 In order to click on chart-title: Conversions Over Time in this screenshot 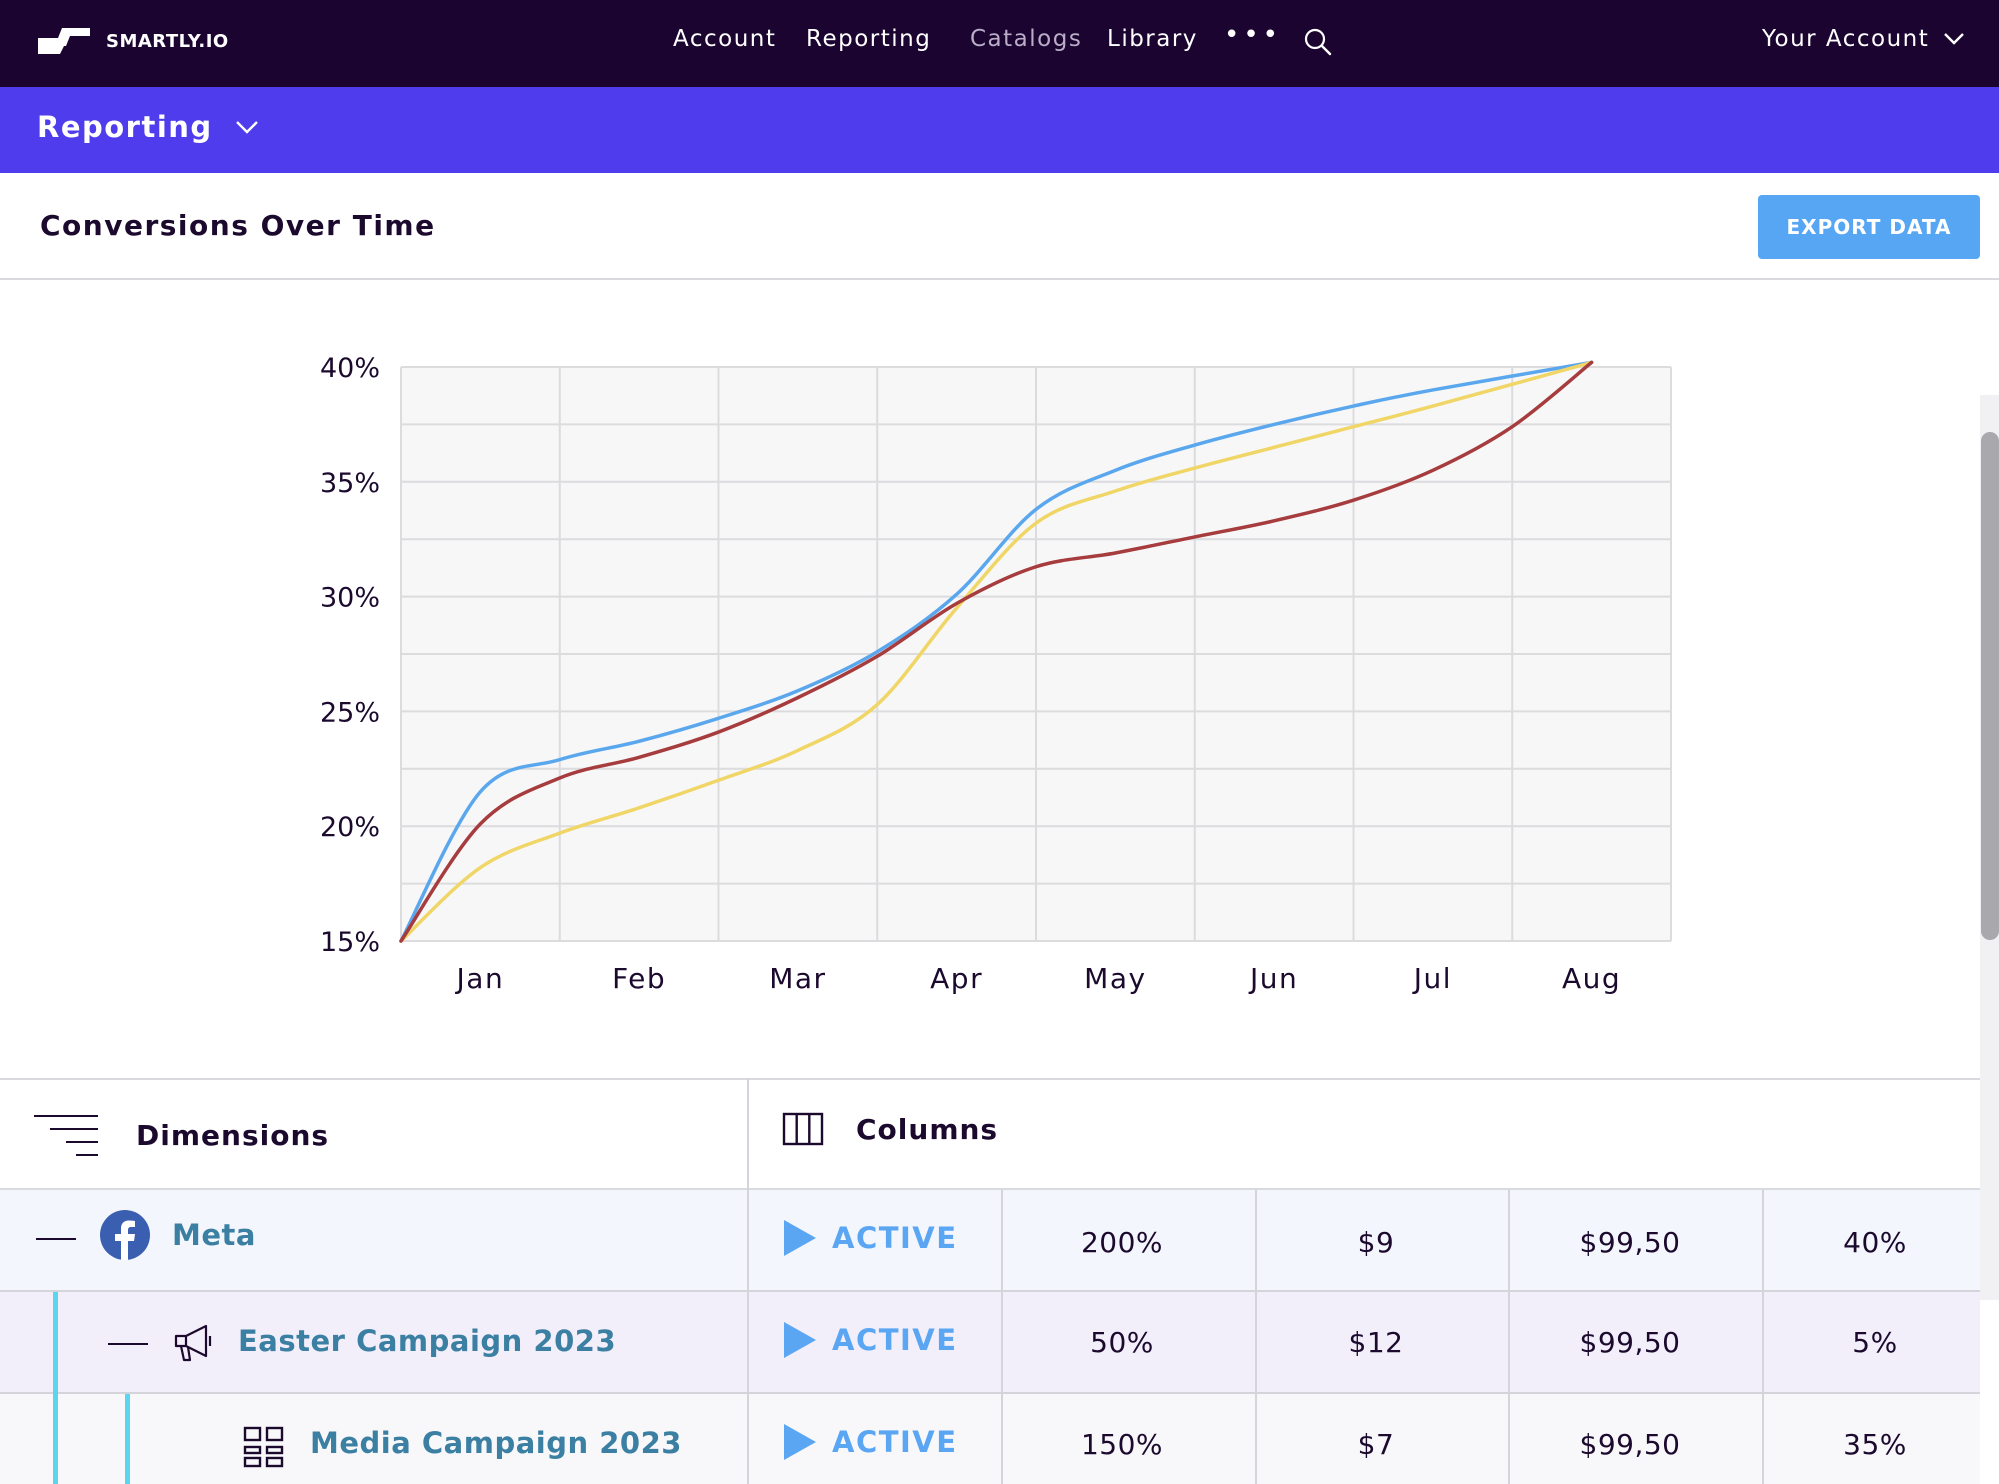, I will do `click(238, 225)`.